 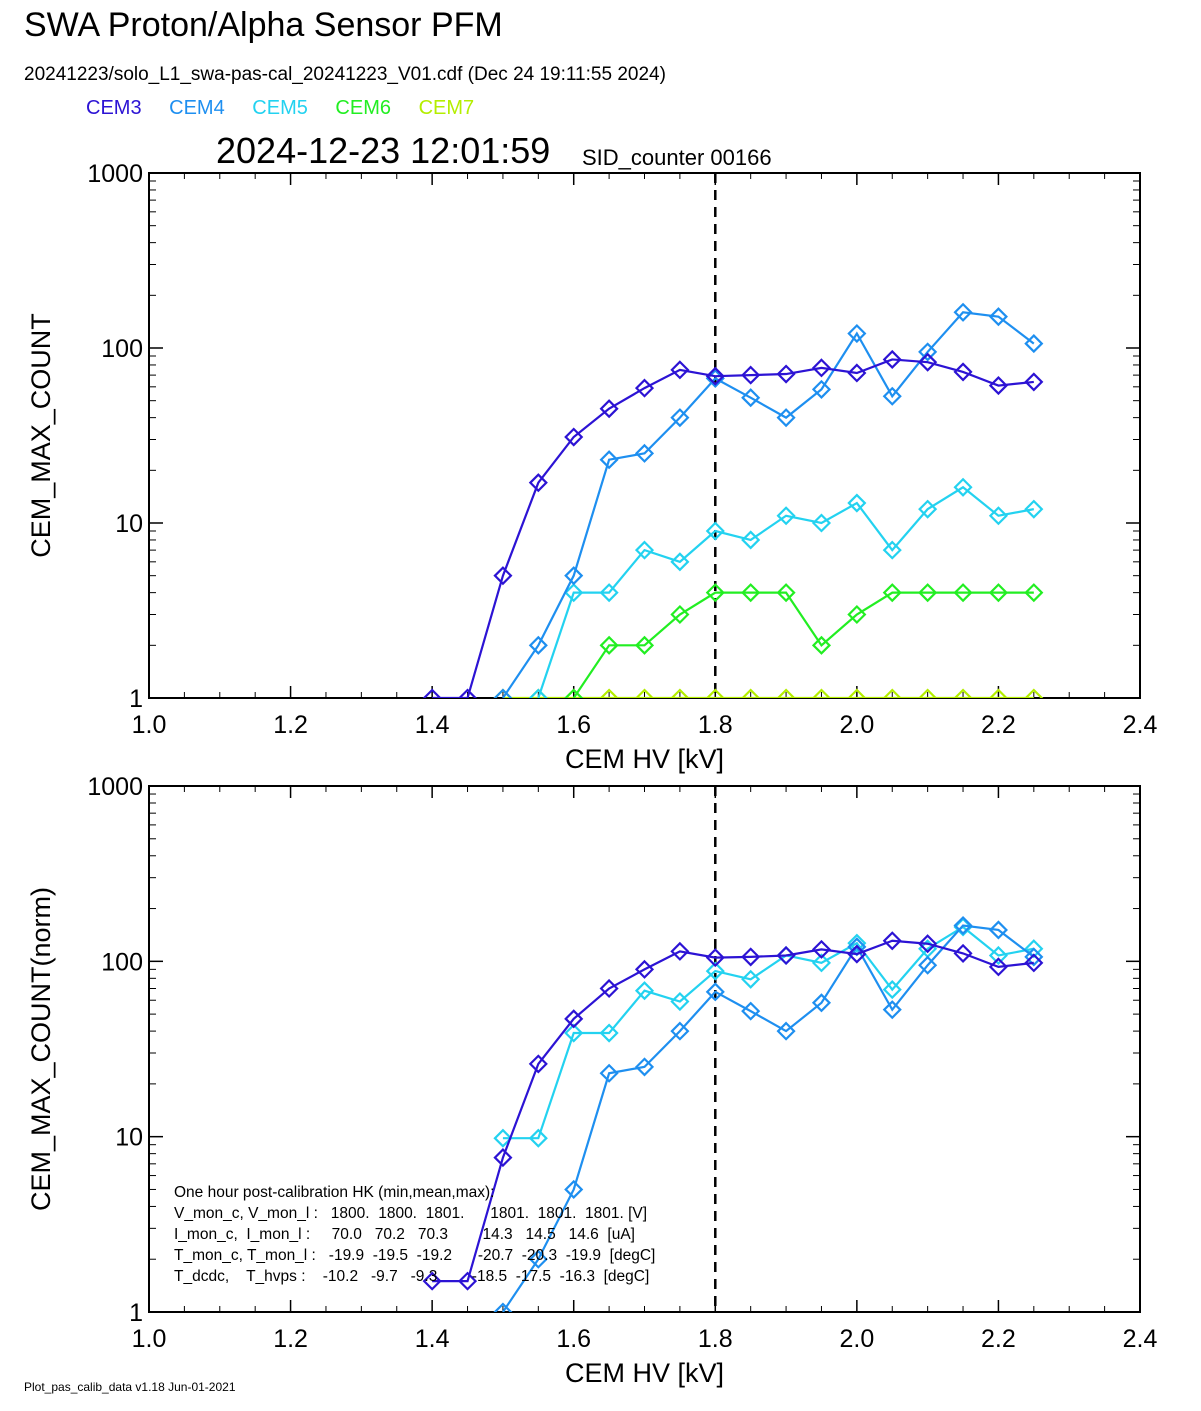 What do you see at coordinates (573, 1339) in the screenshot?
I see `x-tick-label: 1.6` at bounding box center [573, 1339].